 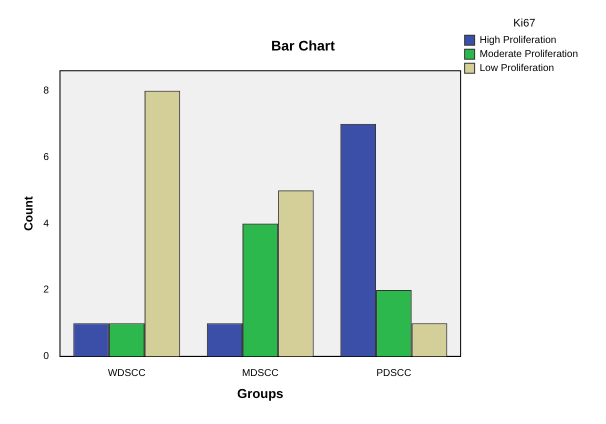 I want to click on x-tick-label: WDSCC, so click(x=127, y=374).